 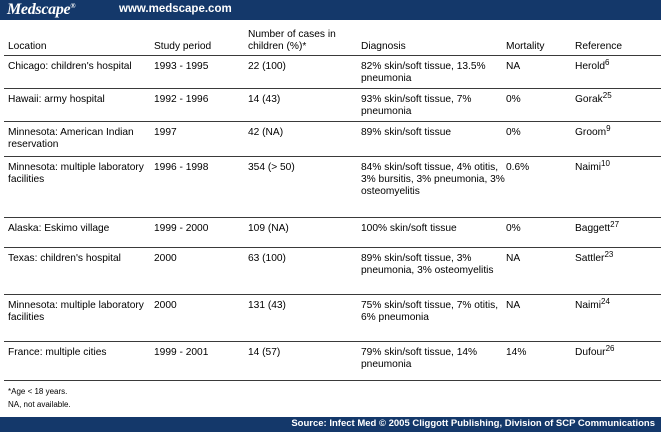 I want to click on cell-reference: Sattler23, so click(x=618, y=271).